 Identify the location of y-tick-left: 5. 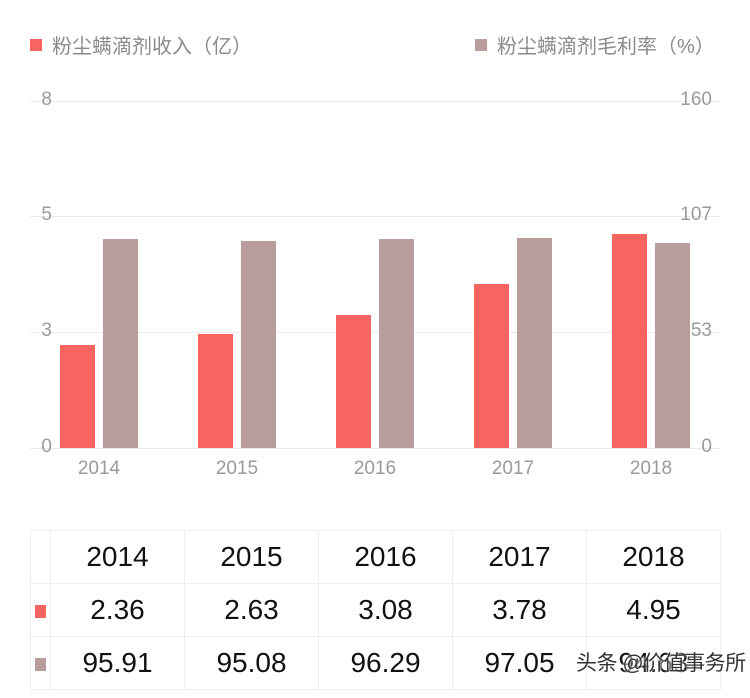
(46, 214).